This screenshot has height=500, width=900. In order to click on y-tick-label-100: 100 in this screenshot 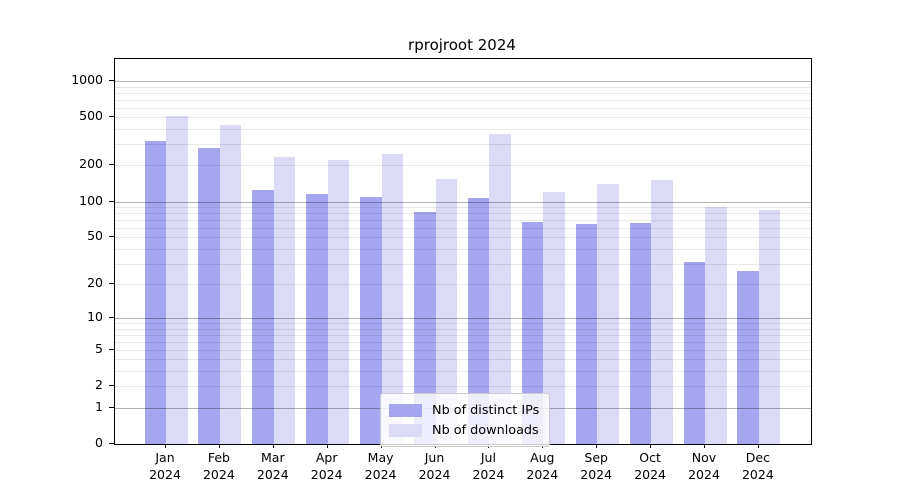, I will do `click(91, 200)`.